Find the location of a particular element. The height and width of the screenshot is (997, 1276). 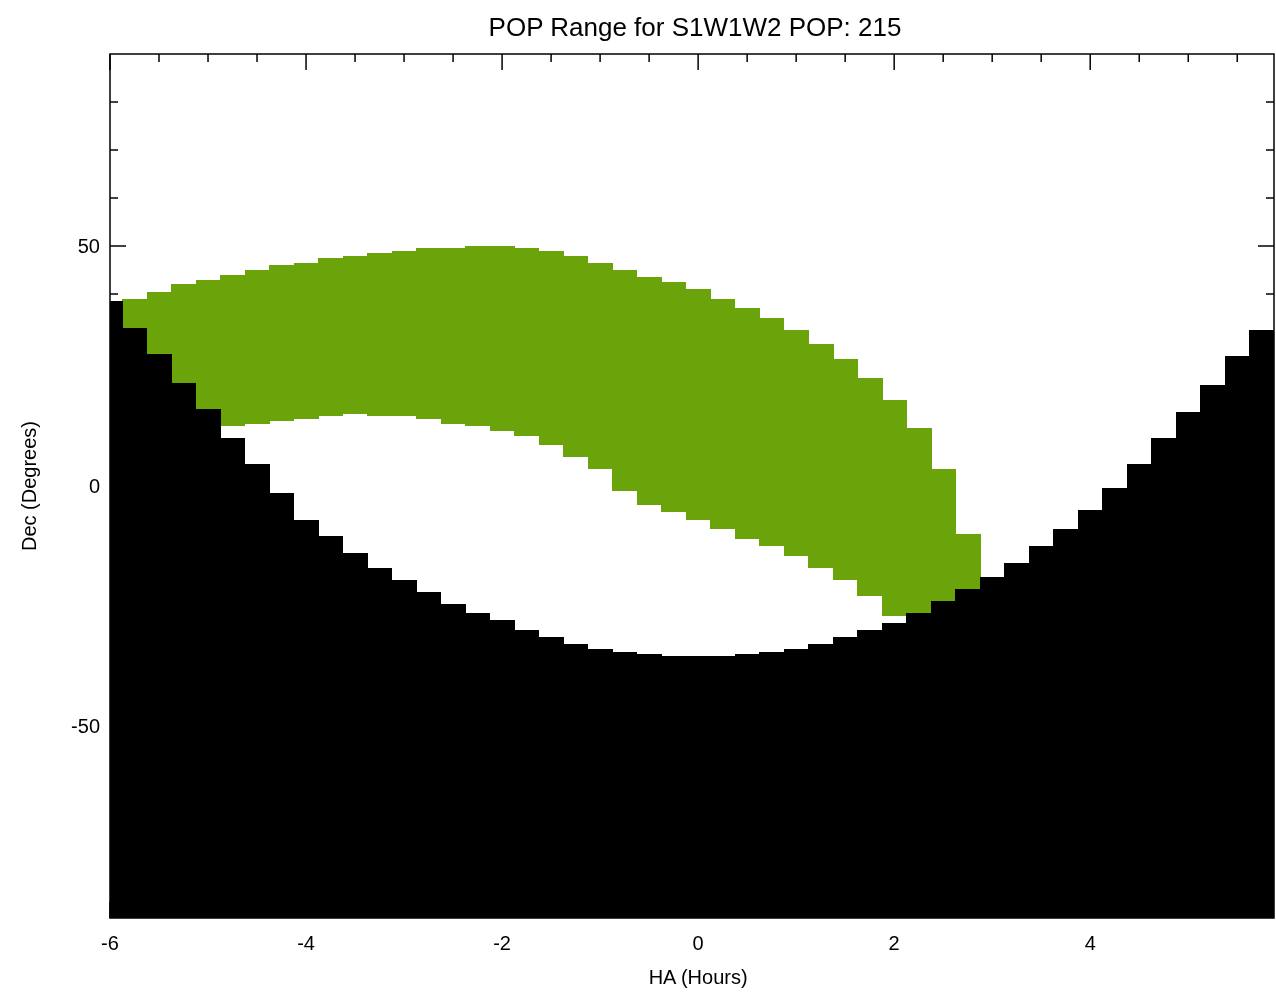

x-tick-label: -4 is located at coordinates (306, 943).